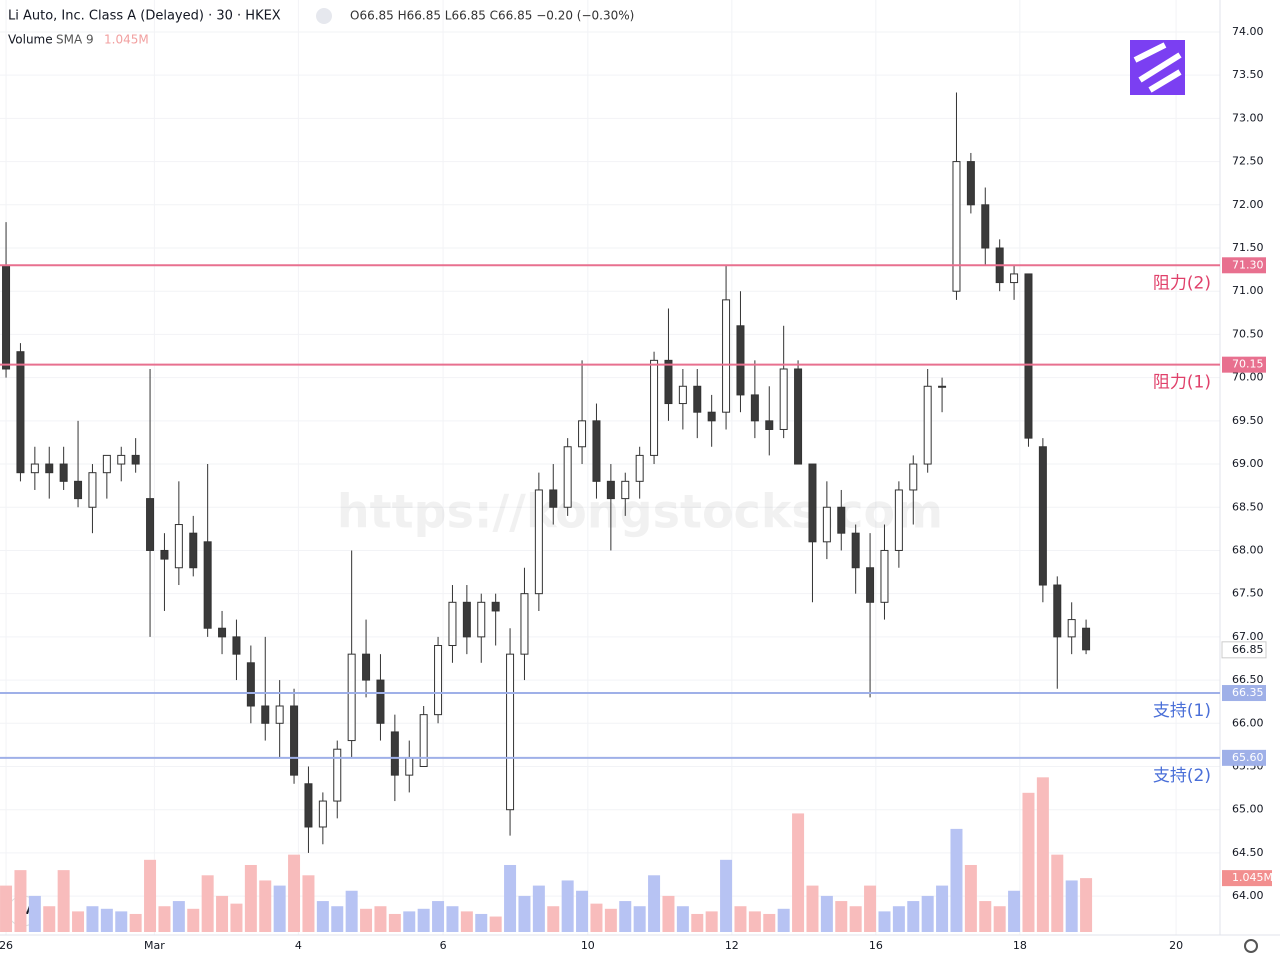 The image size is (1280, 960). I want to click on x-tick-label: 6, so click(443, 945).